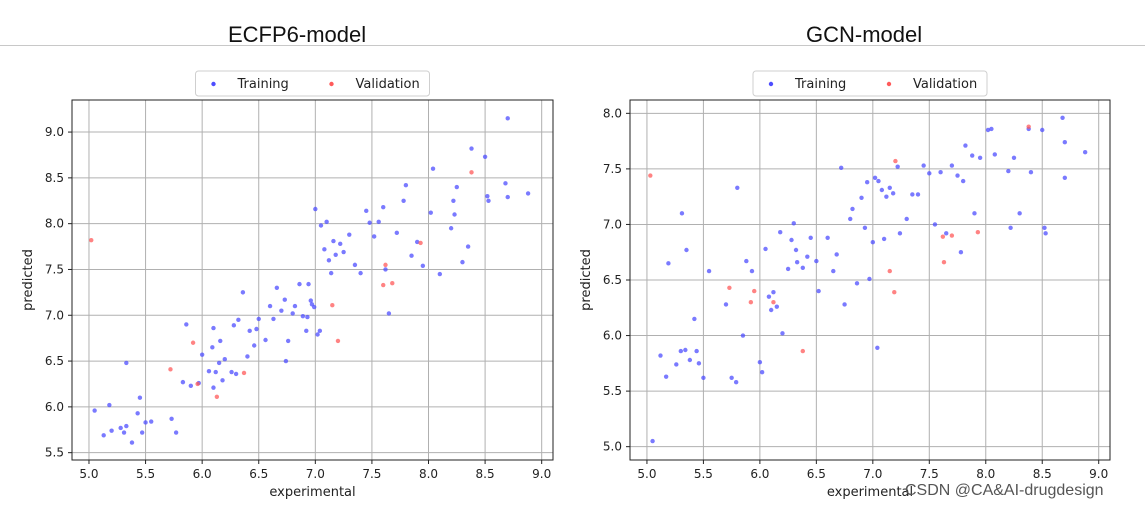 Image resolution: width=1145 pixels, height=511 pixels. What do you see at coordinates (985, 474) in the screenshot?
I see `gcn-xtick-label: 8.0` at bounding box center [985, 474].